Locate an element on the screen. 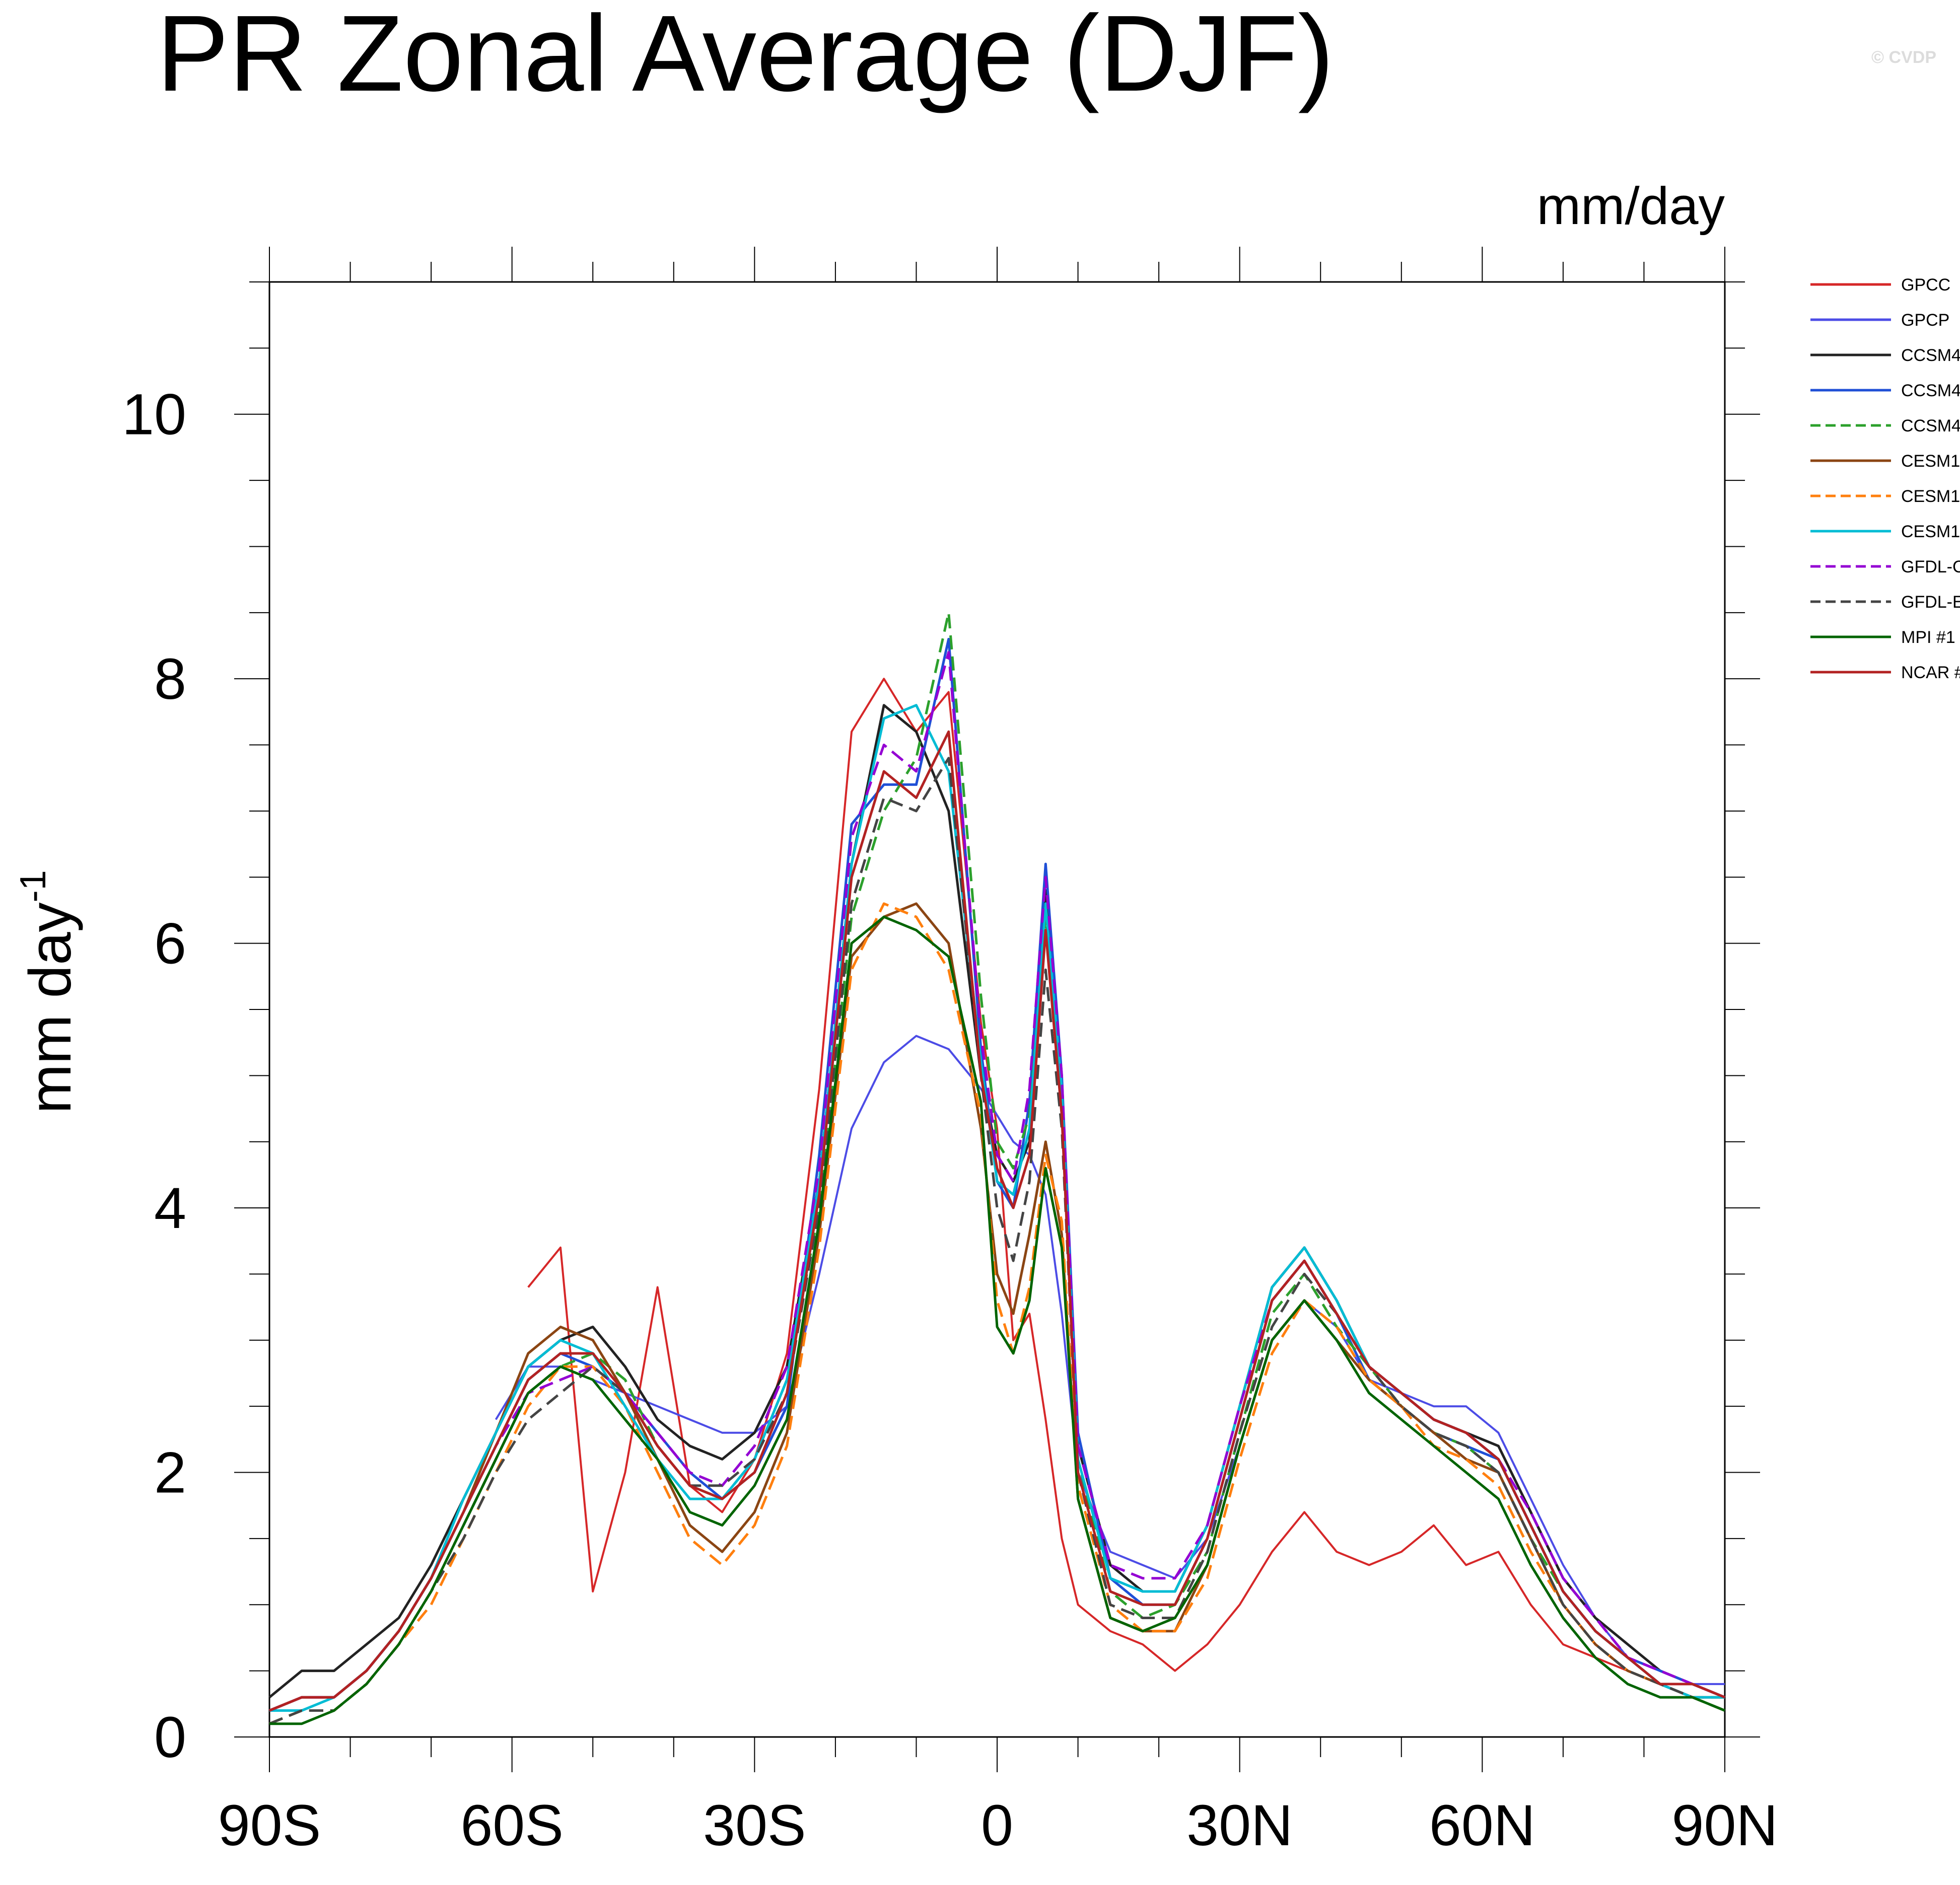 Image resolution: width=1960 pixels, height=1885 pixels. x-tick-label: 60S is located at coordinates (512, 1825).